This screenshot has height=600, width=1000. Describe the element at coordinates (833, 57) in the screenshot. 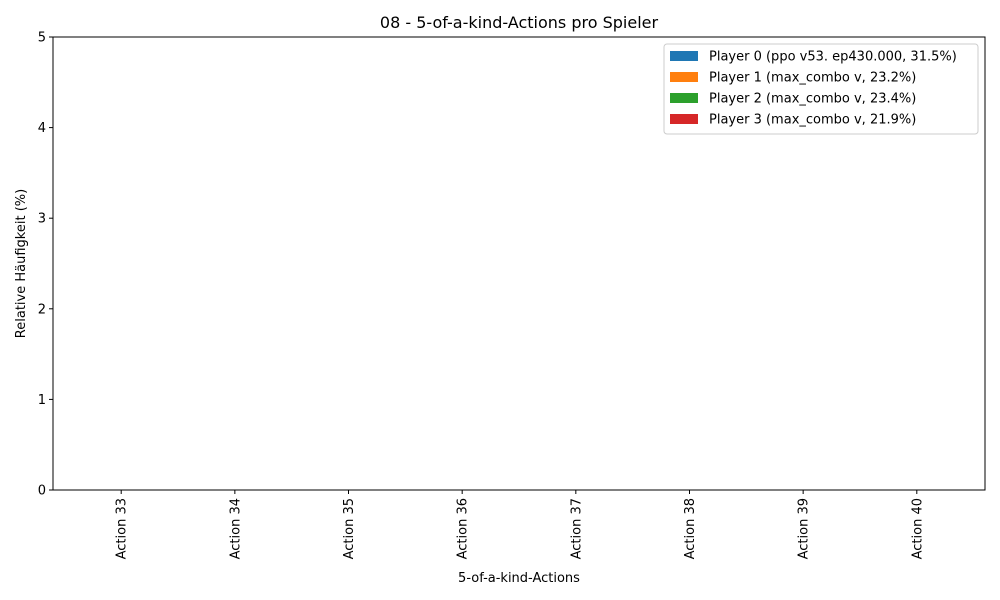

I see `legend-label: Player 0 (ppo v53. ep430.000, 31.5%)` at that location.